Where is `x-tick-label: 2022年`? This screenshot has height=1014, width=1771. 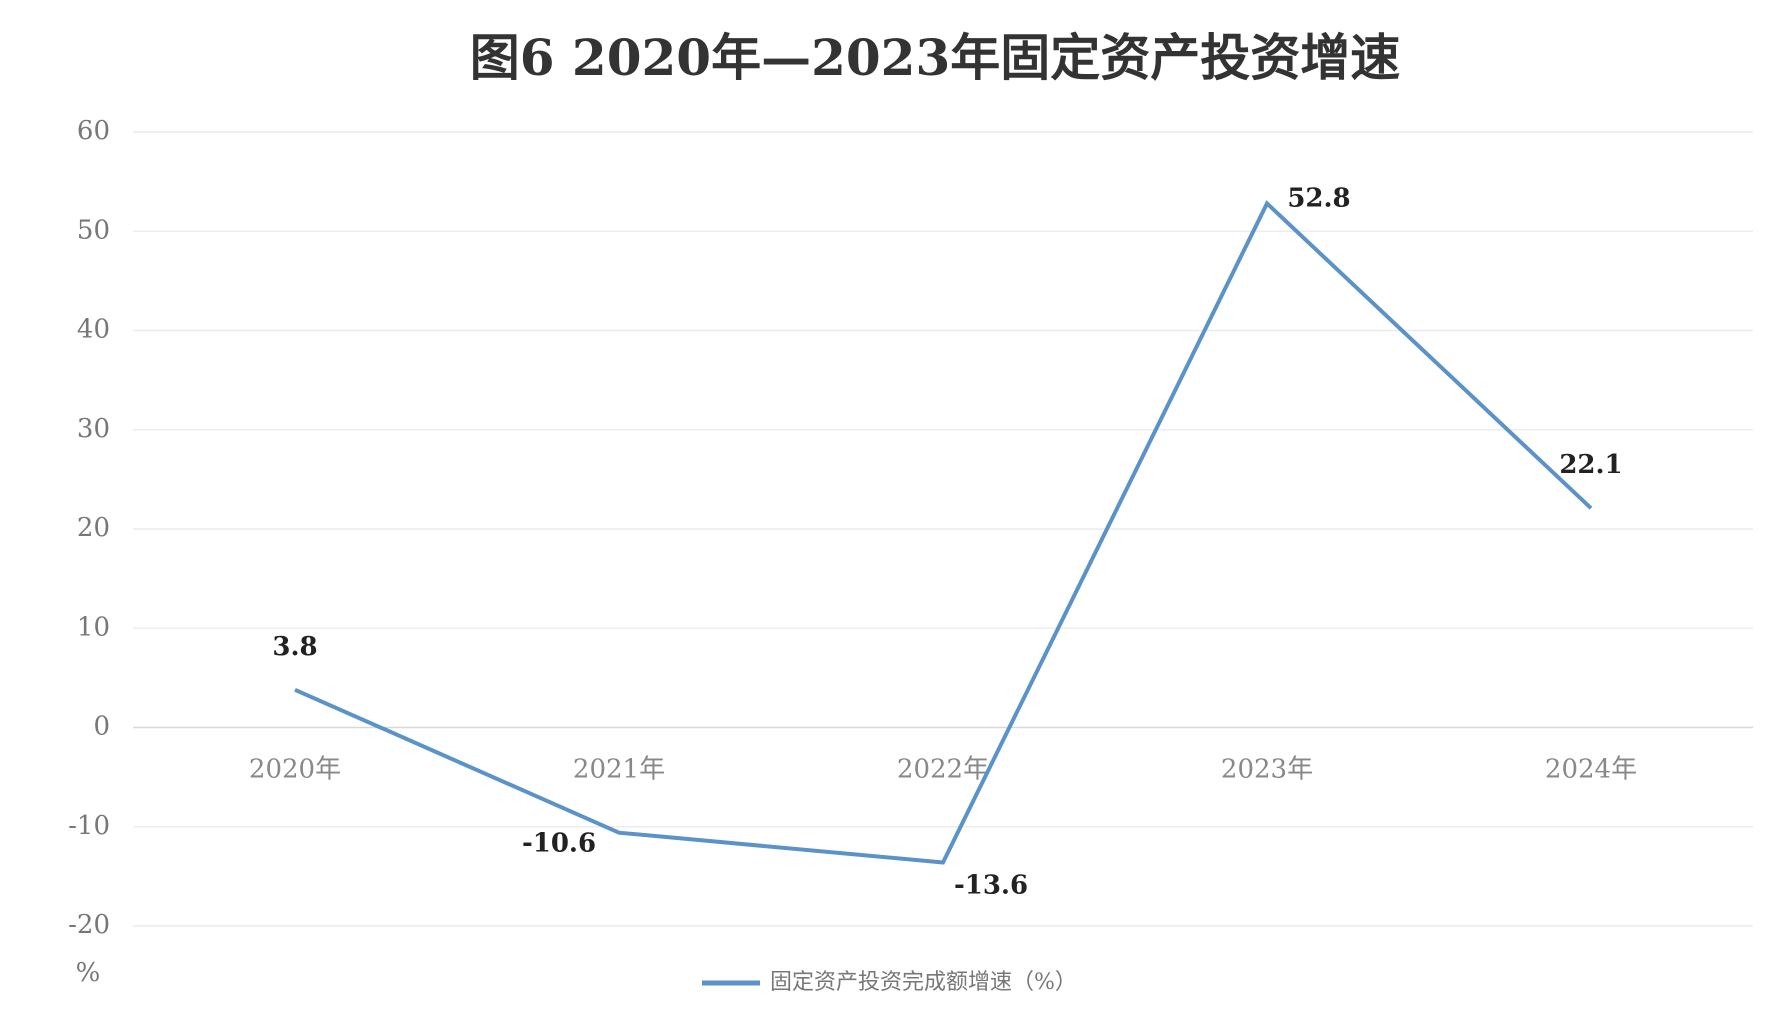 x-tick-label: 2022年 is located at coordinates (943, 770).